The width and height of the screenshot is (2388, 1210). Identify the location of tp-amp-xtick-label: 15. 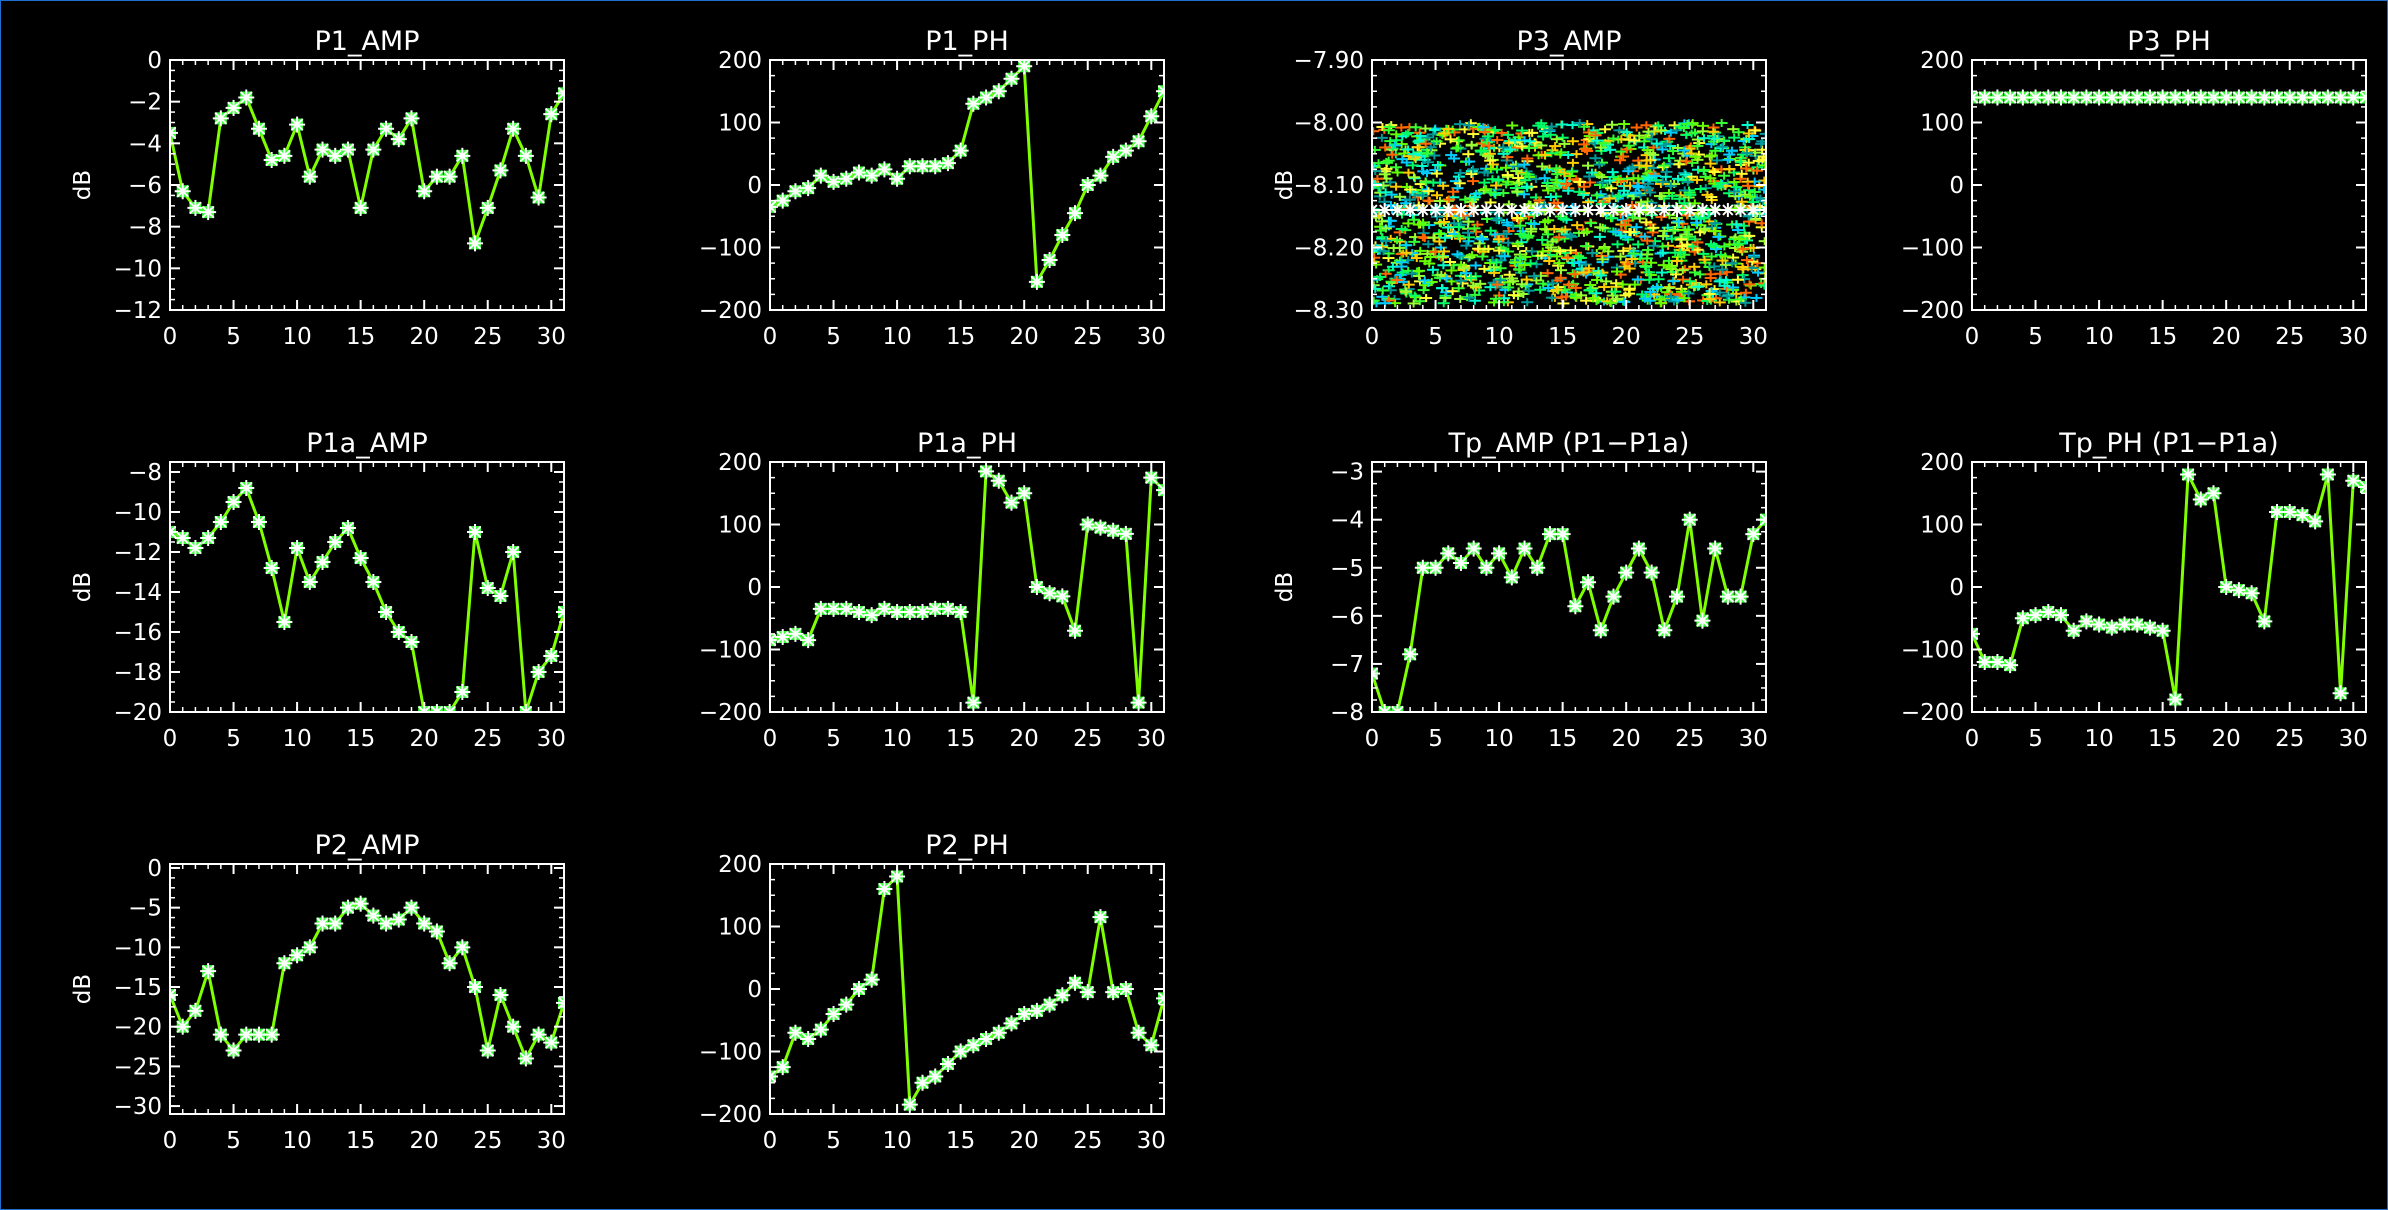
(1562, 739).